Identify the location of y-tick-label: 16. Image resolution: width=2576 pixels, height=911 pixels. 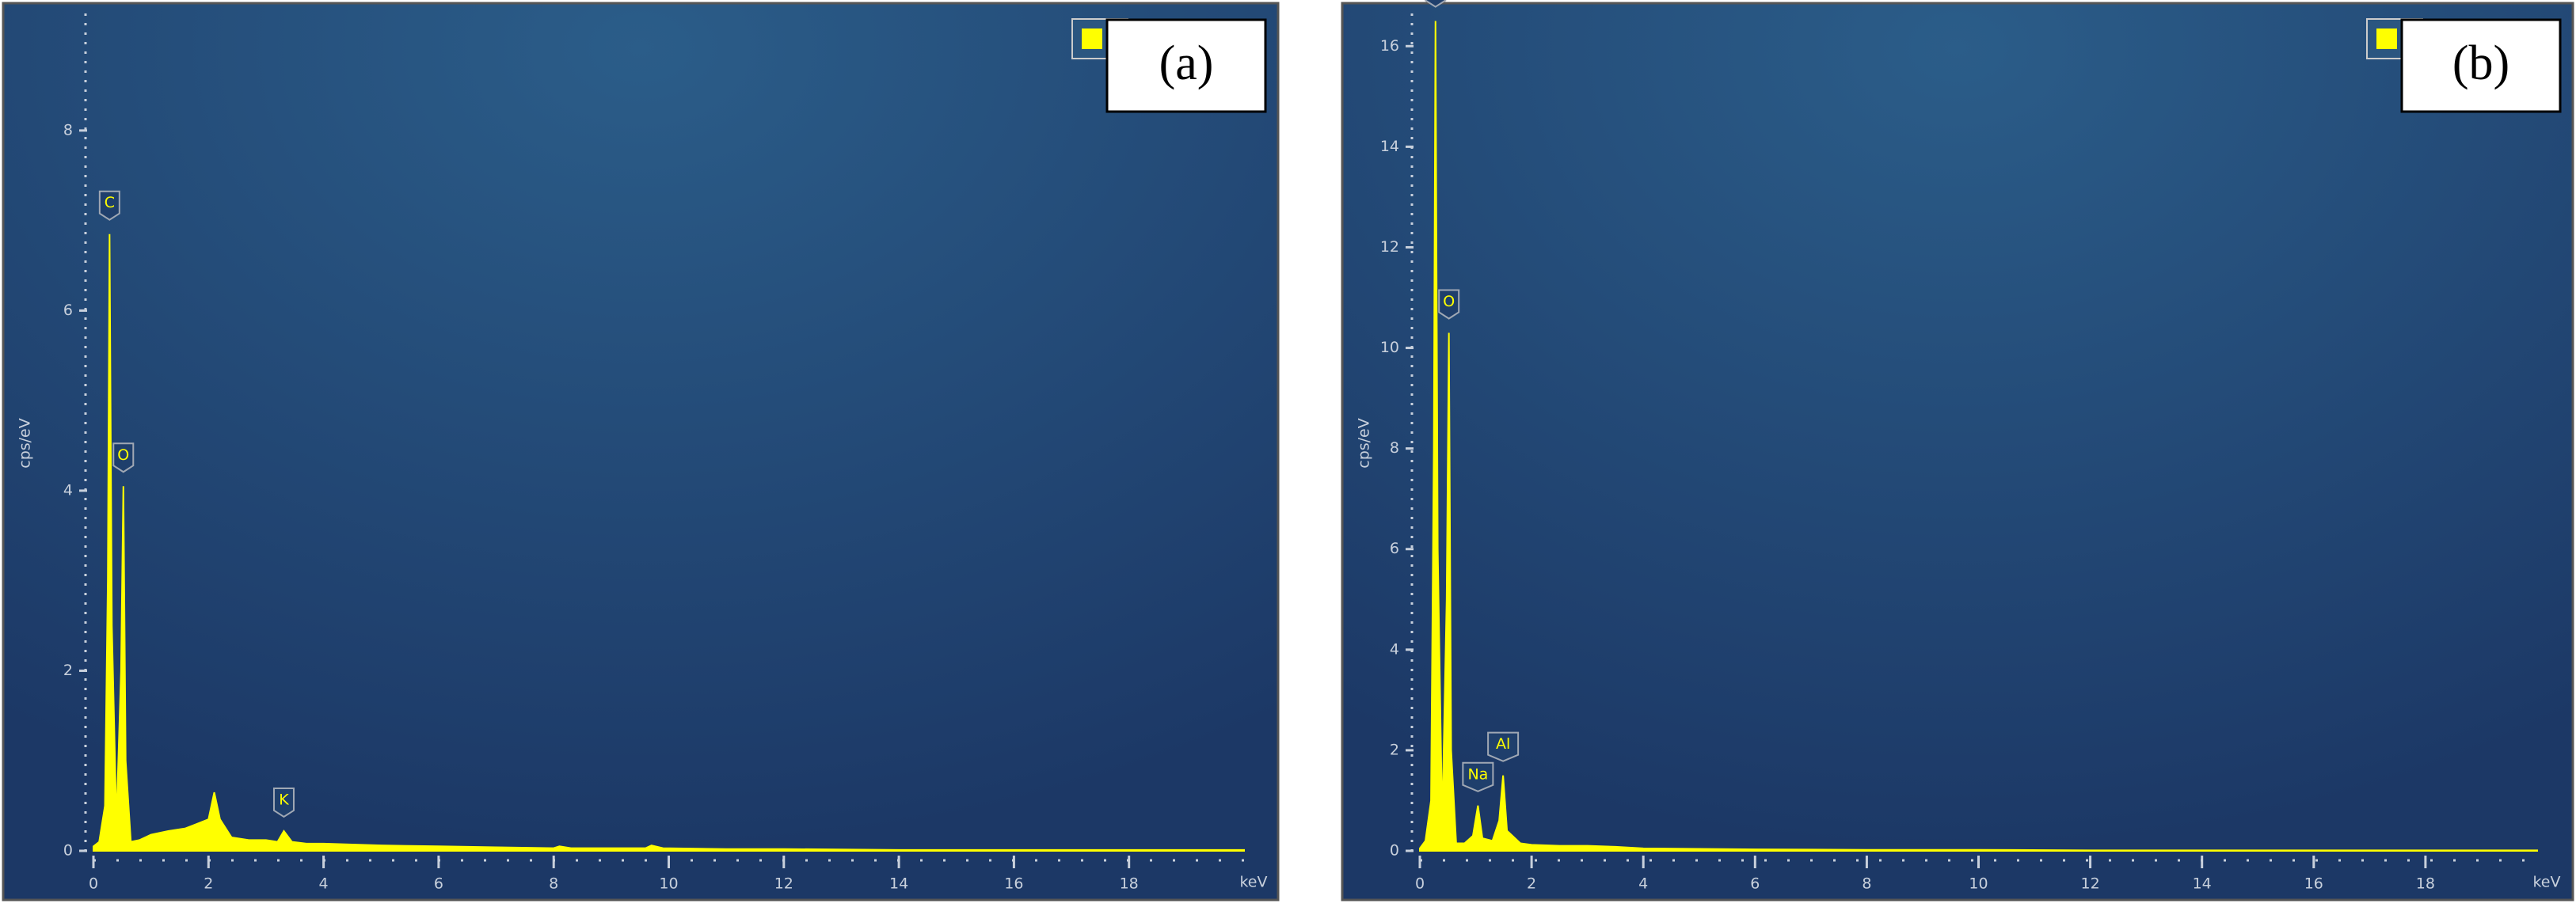
(1389, 46).